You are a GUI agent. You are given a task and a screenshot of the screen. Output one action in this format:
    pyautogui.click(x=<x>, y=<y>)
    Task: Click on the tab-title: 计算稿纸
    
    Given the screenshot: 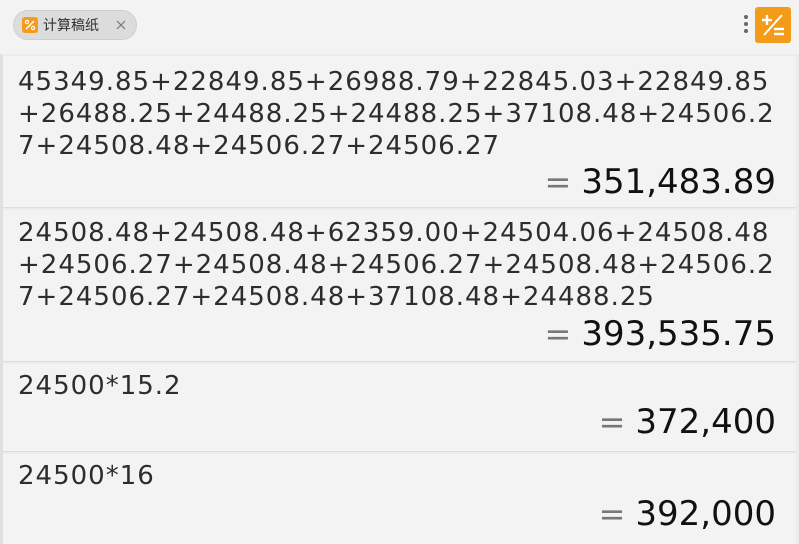 What is the action you would take?
    pyautogui.click(x=71, y=26)
    